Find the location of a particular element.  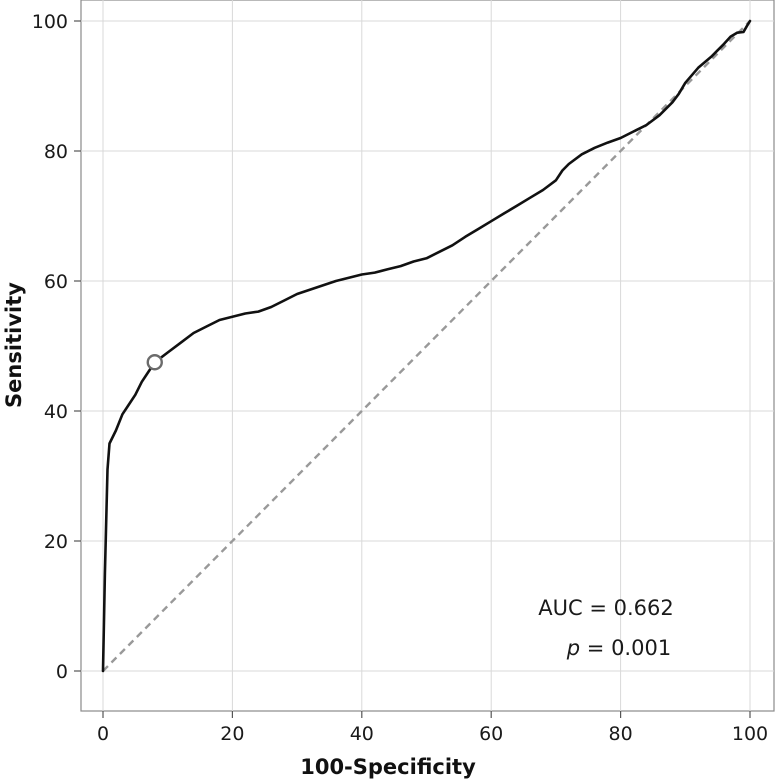

y-tick-label: 20 is located at coordinates (56, 542).